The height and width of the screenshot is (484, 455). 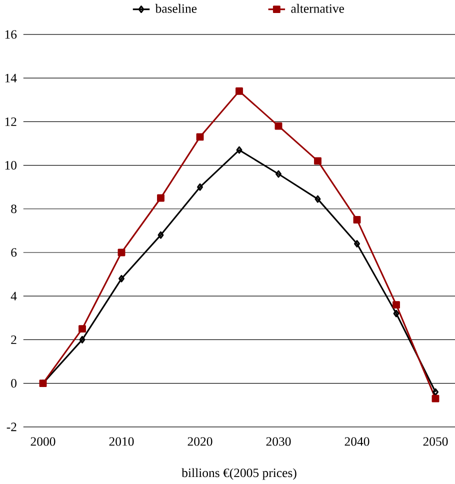 I want to click on x-tick-label: 2030, so click(x=278, y=441).